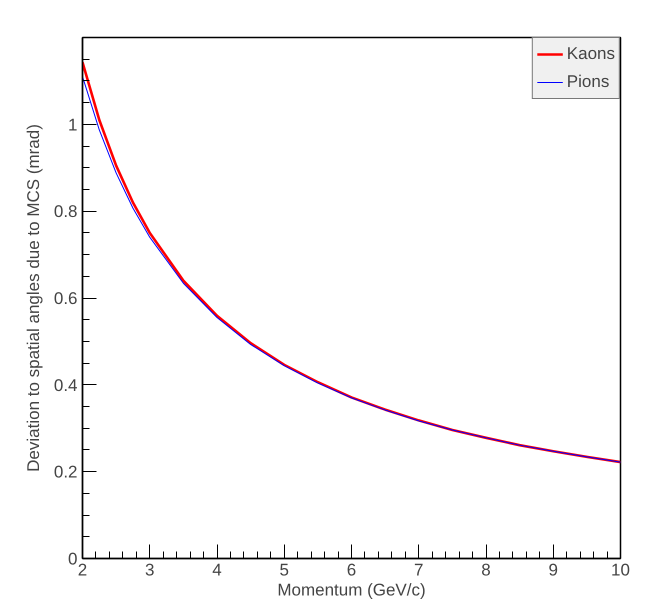 The width and height of the screenshot is (646, 608). I want to click on x-tick-label: 4, so click(217, 570).